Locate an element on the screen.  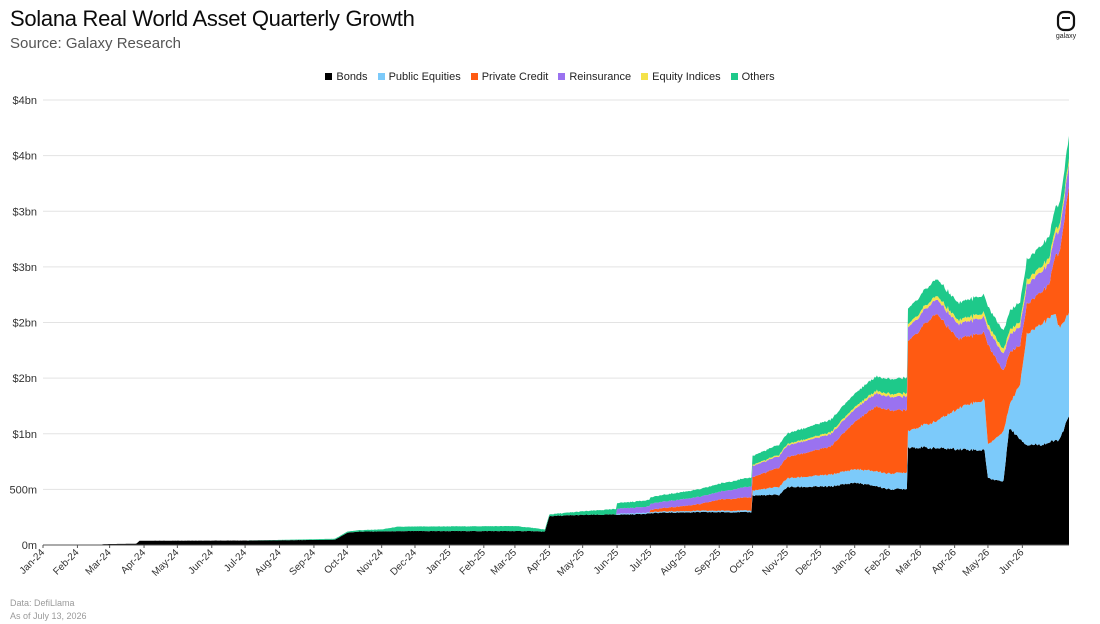
y-tick-label: $1bn is located at coordinates (25, 435).